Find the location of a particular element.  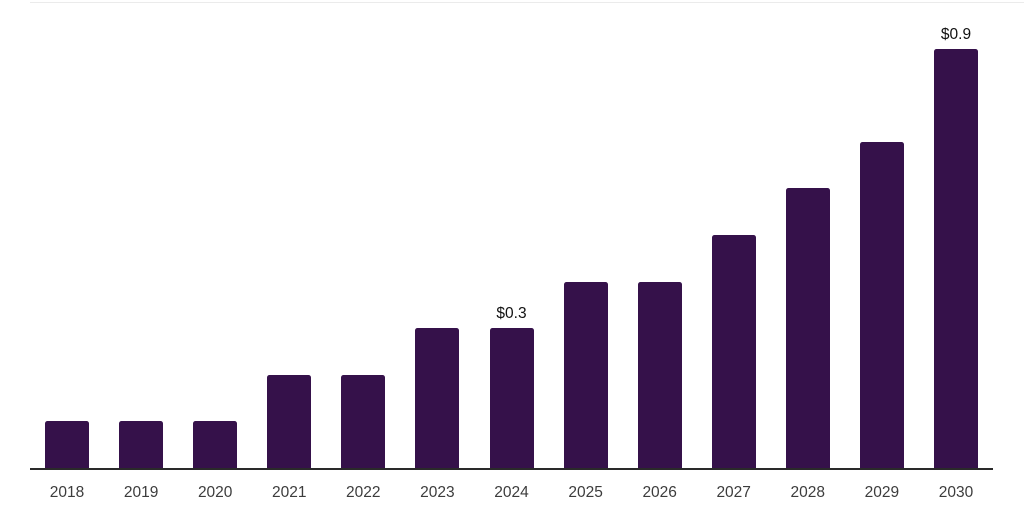

x-tick-2025: 2025 is located at coordinates (585, 492).